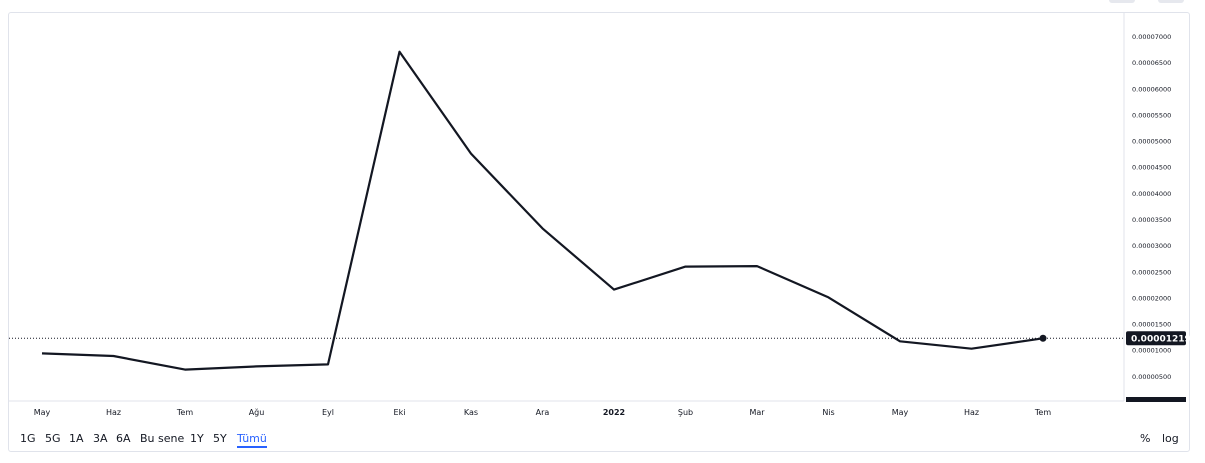  I want to click on price-tick-label: 0.00001000, so click(1151, 351).